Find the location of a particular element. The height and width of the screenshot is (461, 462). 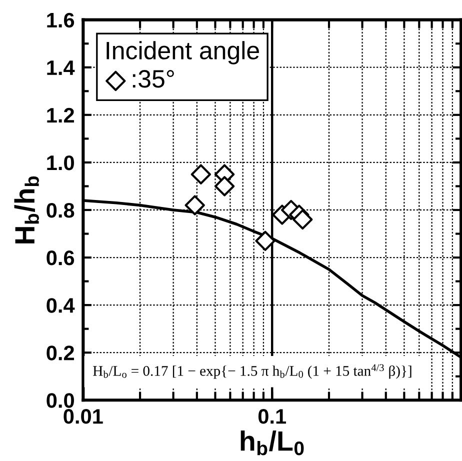

legend-title: Incident angle is located at coordinates (182, 52).